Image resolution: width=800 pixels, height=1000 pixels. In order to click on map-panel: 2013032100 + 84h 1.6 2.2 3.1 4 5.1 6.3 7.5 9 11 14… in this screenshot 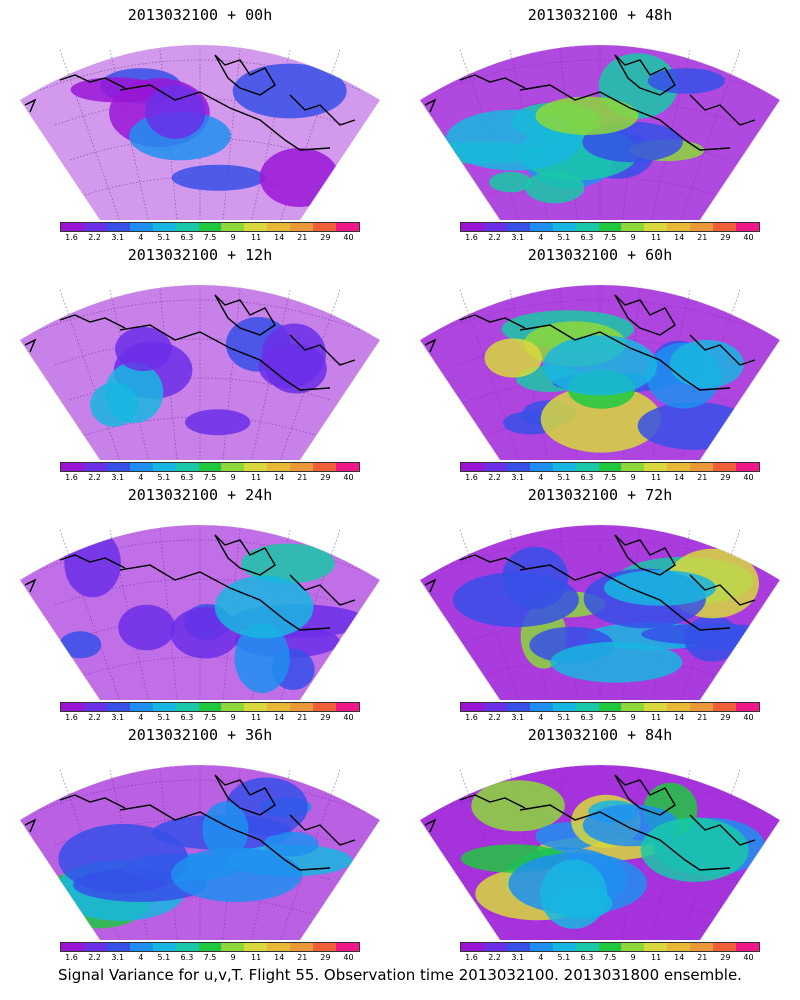, I will do `click(600, 841)`.